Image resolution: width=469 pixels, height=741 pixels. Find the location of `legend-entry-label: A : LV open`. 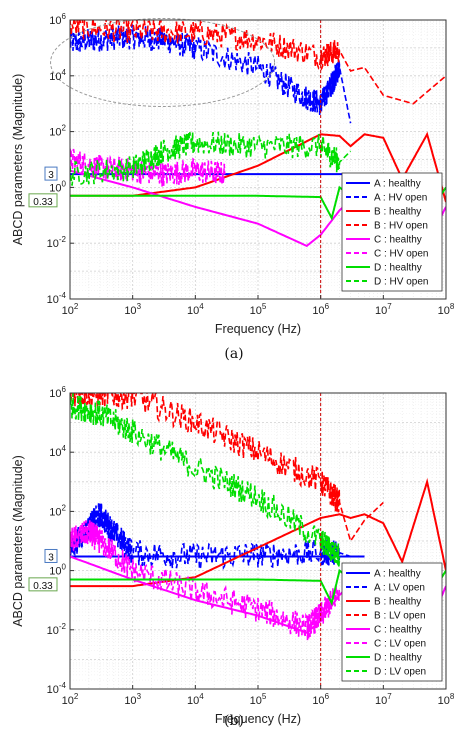

legend-entry-label: A : LV open is located at coordinates (399, 588).